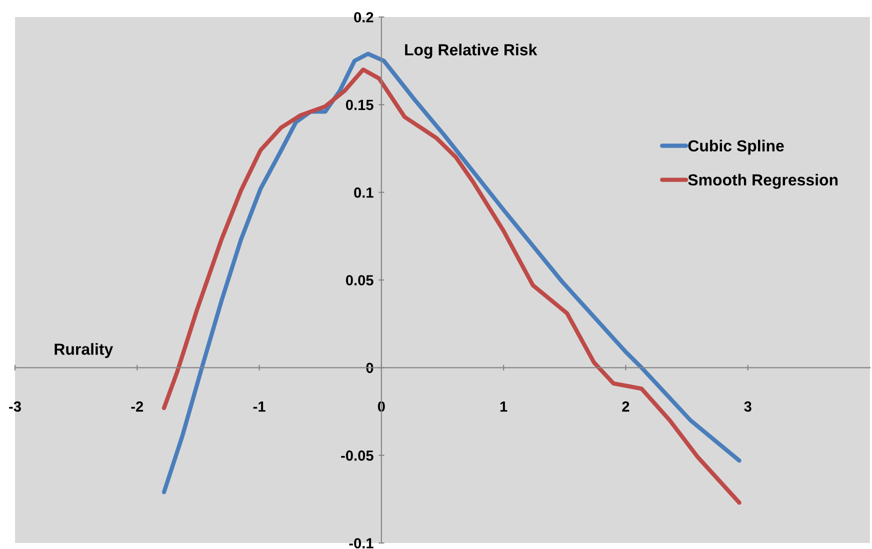 Image resolution: width=872 pixels, height=549 pixels. What do you see at coordinates (259, 407) in the screenshot?
I see `x-tick-label: -1` at bounding box center [259, 407].